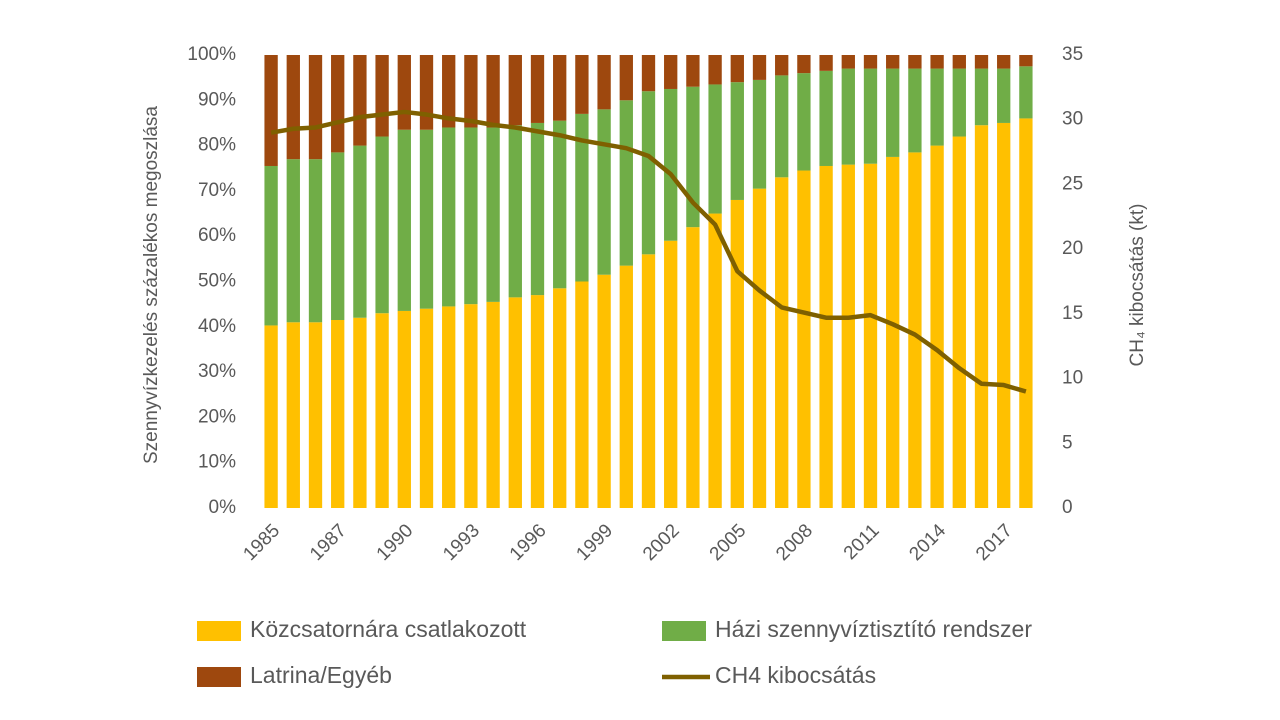 The height and width of the screenshot is (720, 1280). I want to click on legend-label: CH4 kibocsátás, so click(795, 675).